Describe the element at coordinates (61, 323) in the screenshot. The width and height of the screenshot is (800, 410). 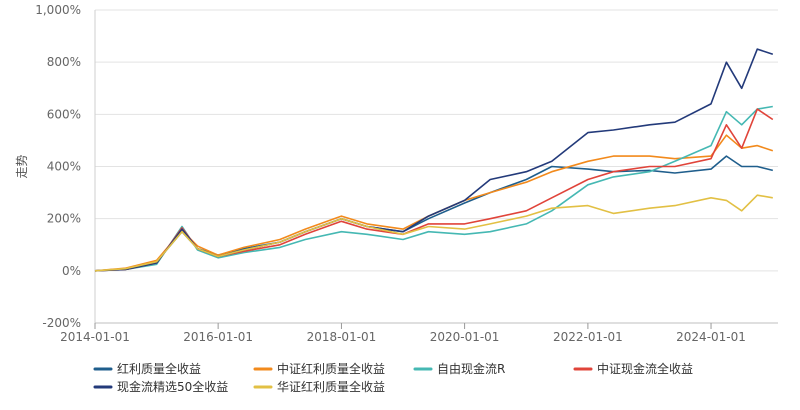
I see `y-tick-label: -200%` at that location.